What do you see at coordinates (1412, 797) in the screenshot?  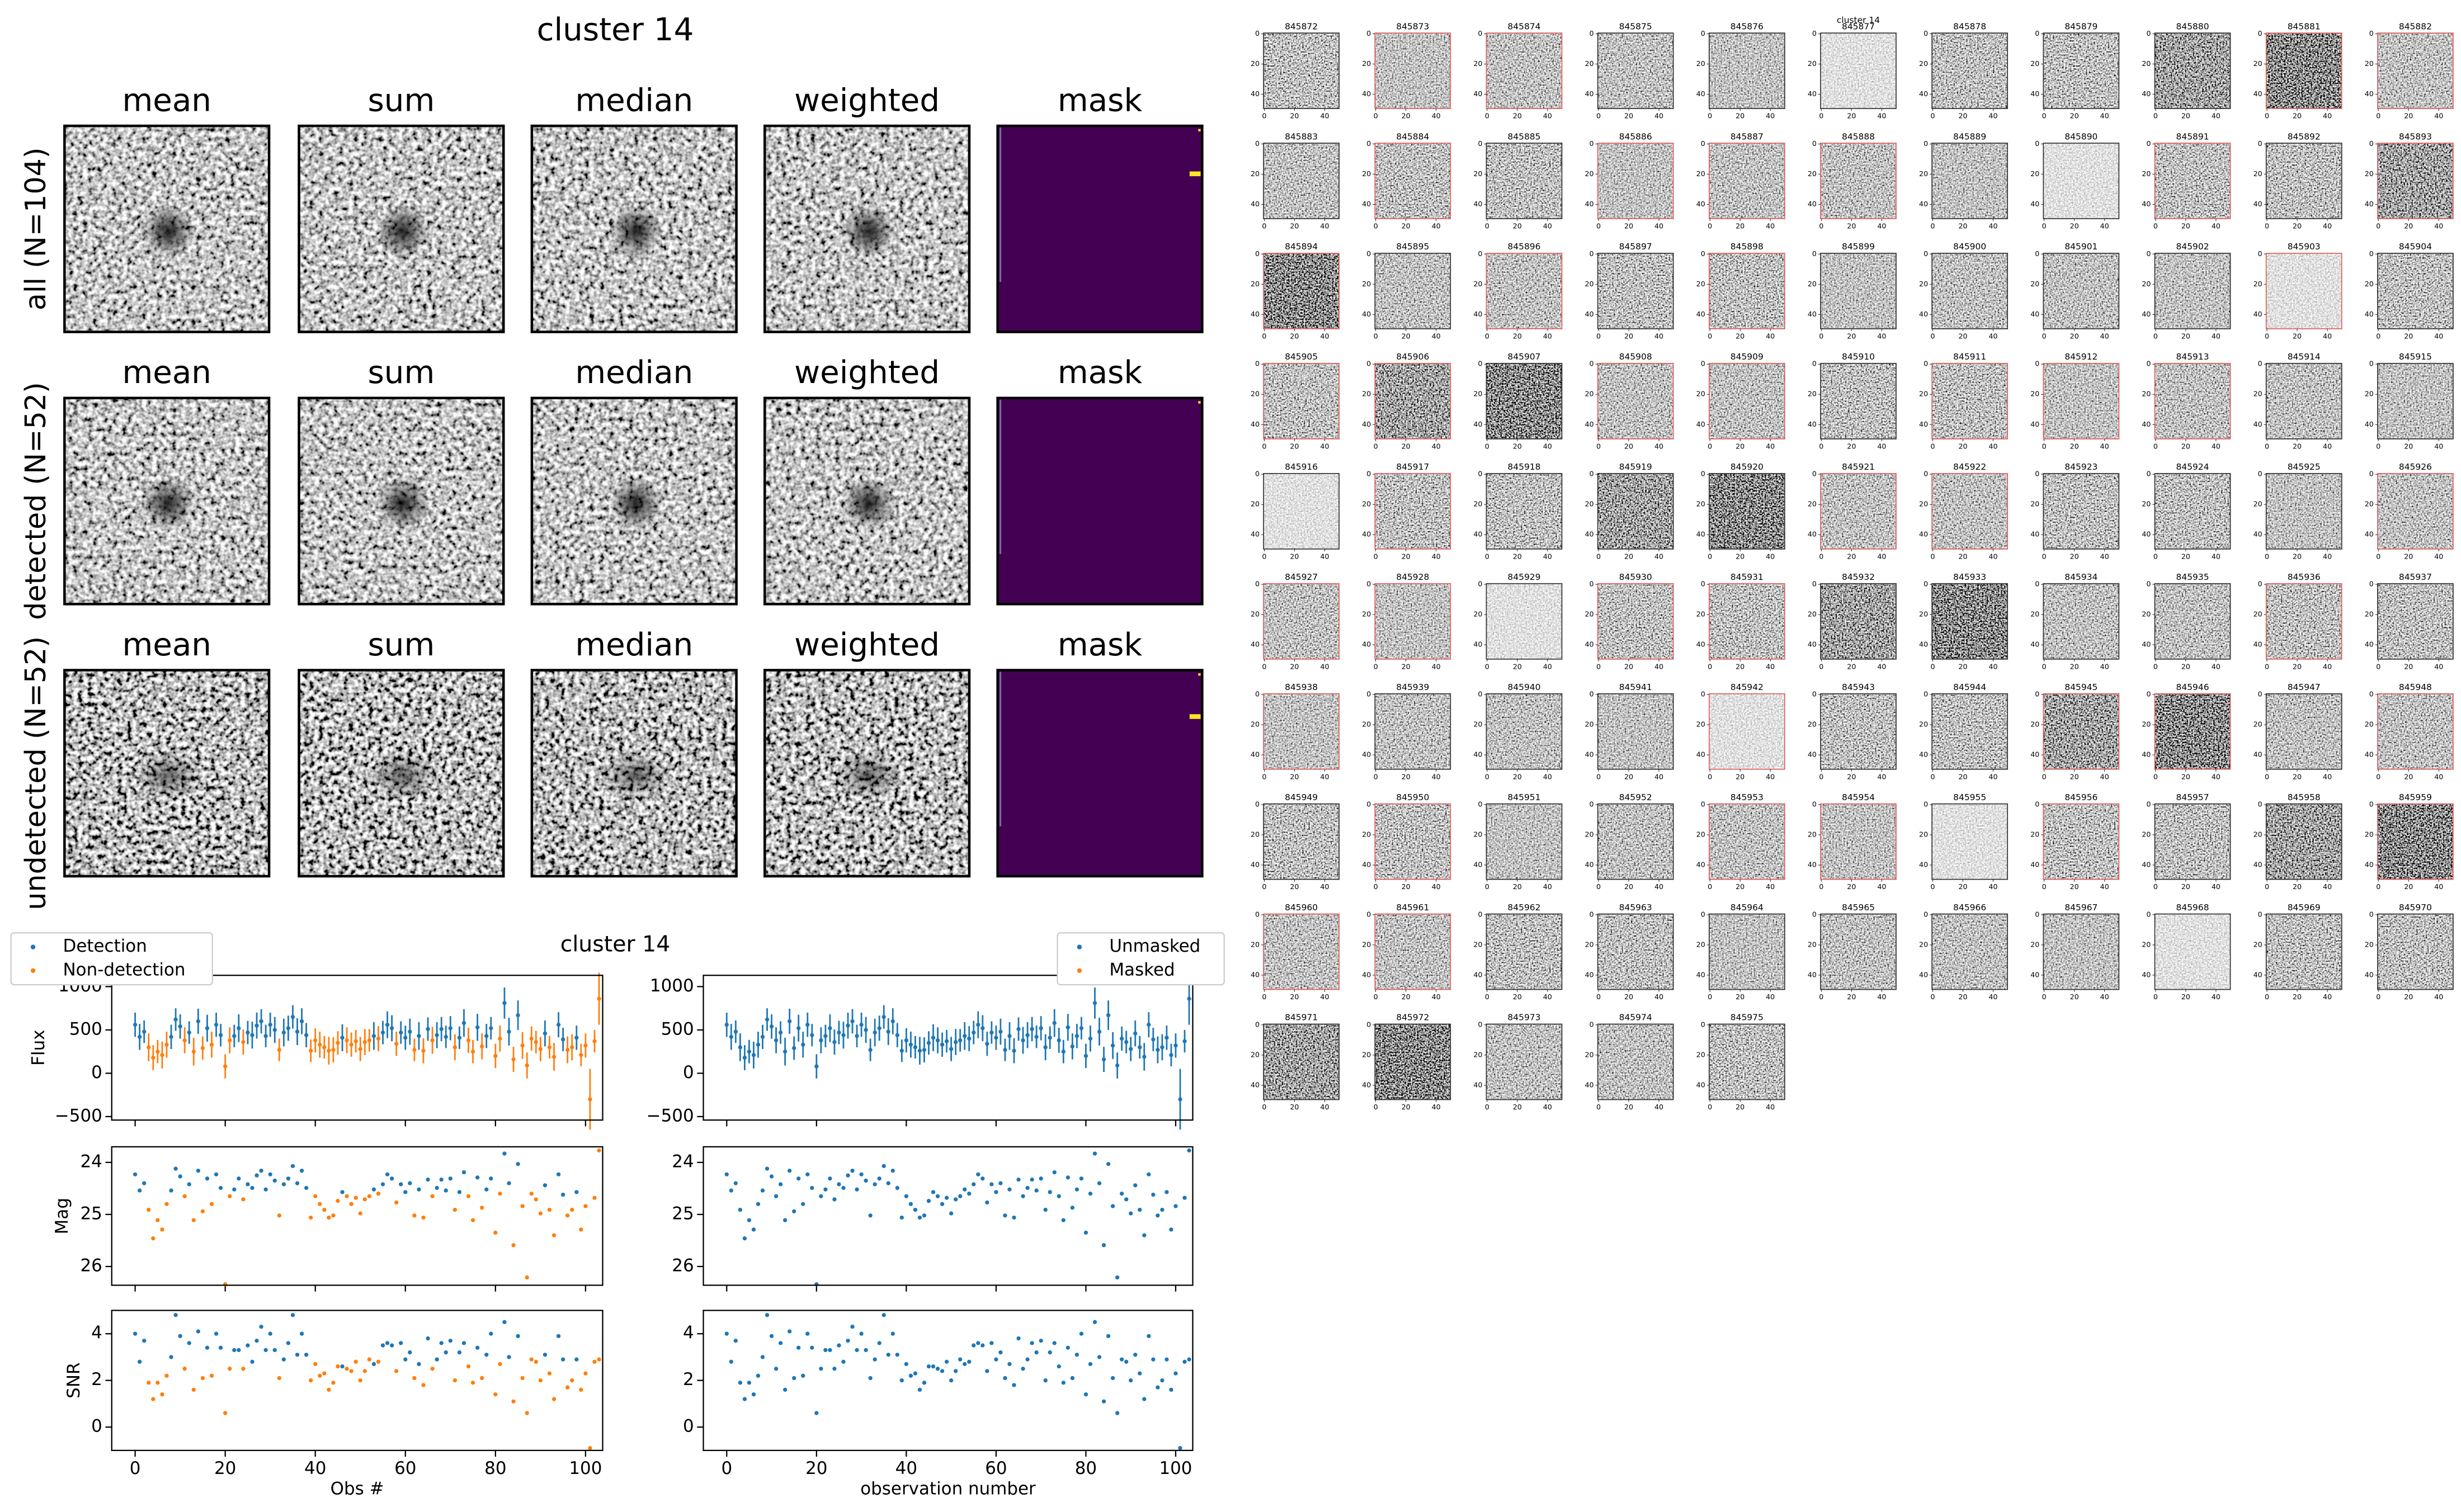 I see `thumbnail-title: 845950` at bounding box center [1412, 797].